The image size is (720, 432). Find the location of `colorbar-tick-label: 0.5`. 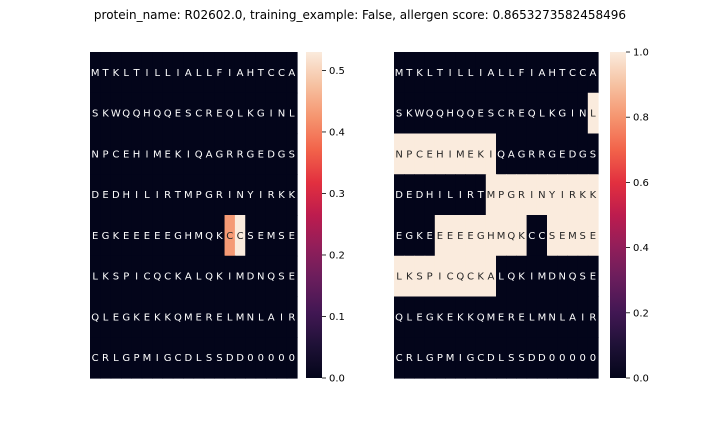

colorbar-tick-label: 0.5 is located at coordinates (337, 71).